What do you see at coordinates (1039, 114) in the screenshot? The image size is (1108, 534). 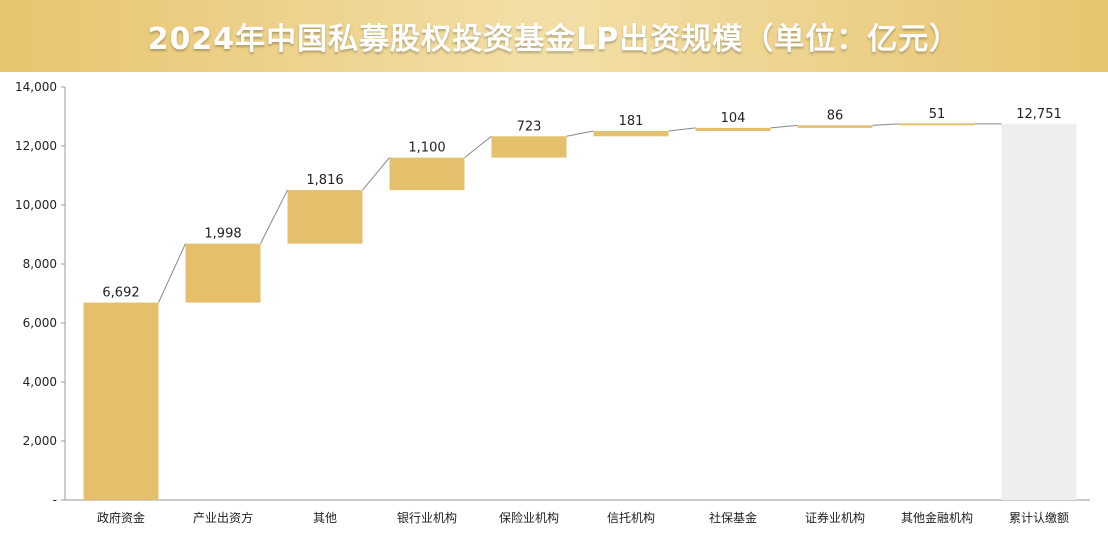 I see `data-label: 12,751` at bounding box center [1039, 114].